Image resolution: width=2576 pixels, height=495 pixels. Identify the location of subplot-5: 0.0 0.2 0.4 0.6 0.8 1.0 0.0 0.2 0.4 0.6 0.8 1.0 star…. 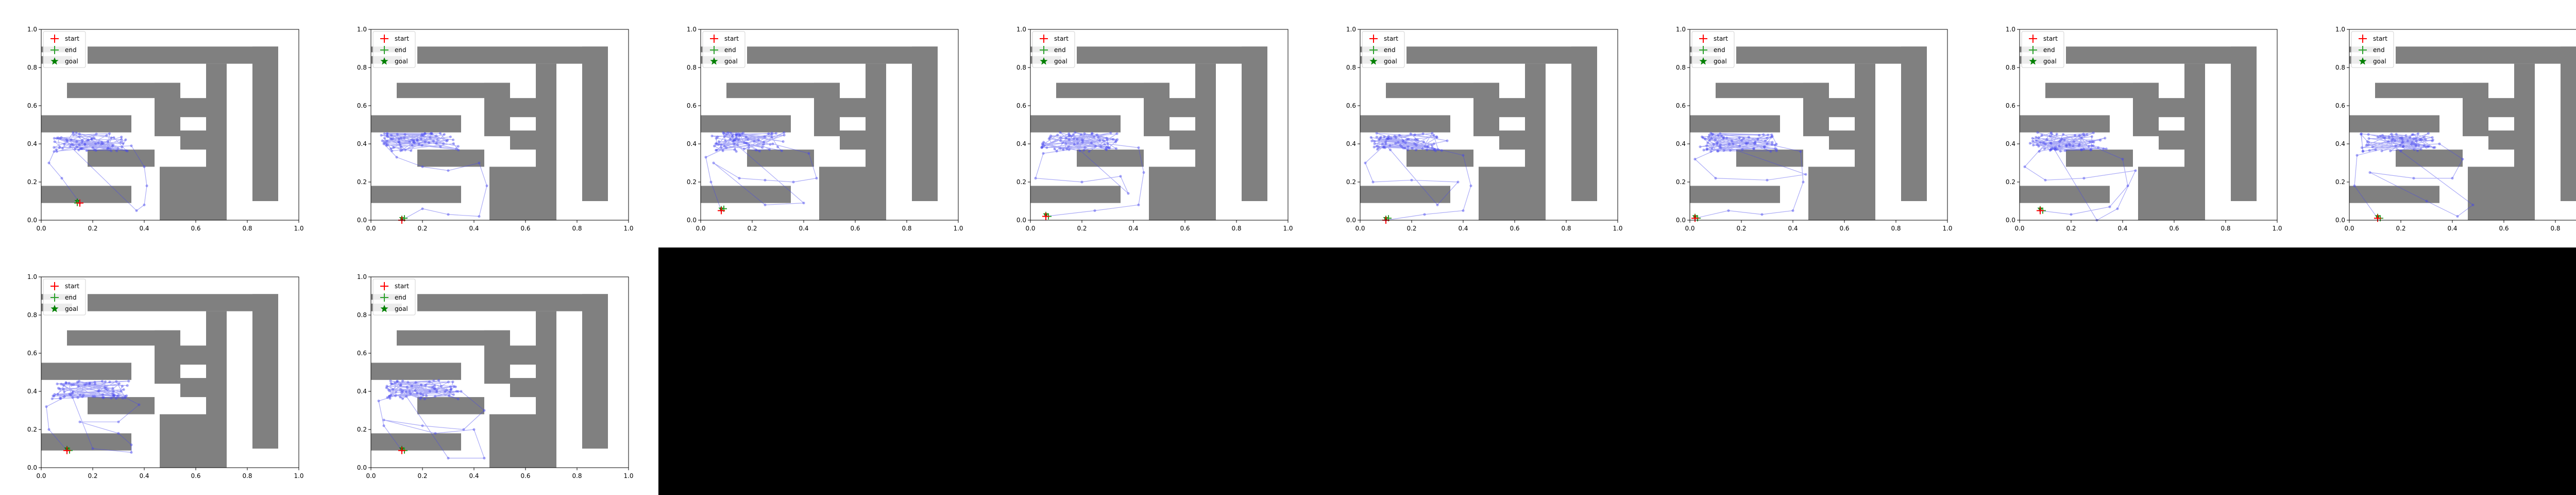
(1484, 129).